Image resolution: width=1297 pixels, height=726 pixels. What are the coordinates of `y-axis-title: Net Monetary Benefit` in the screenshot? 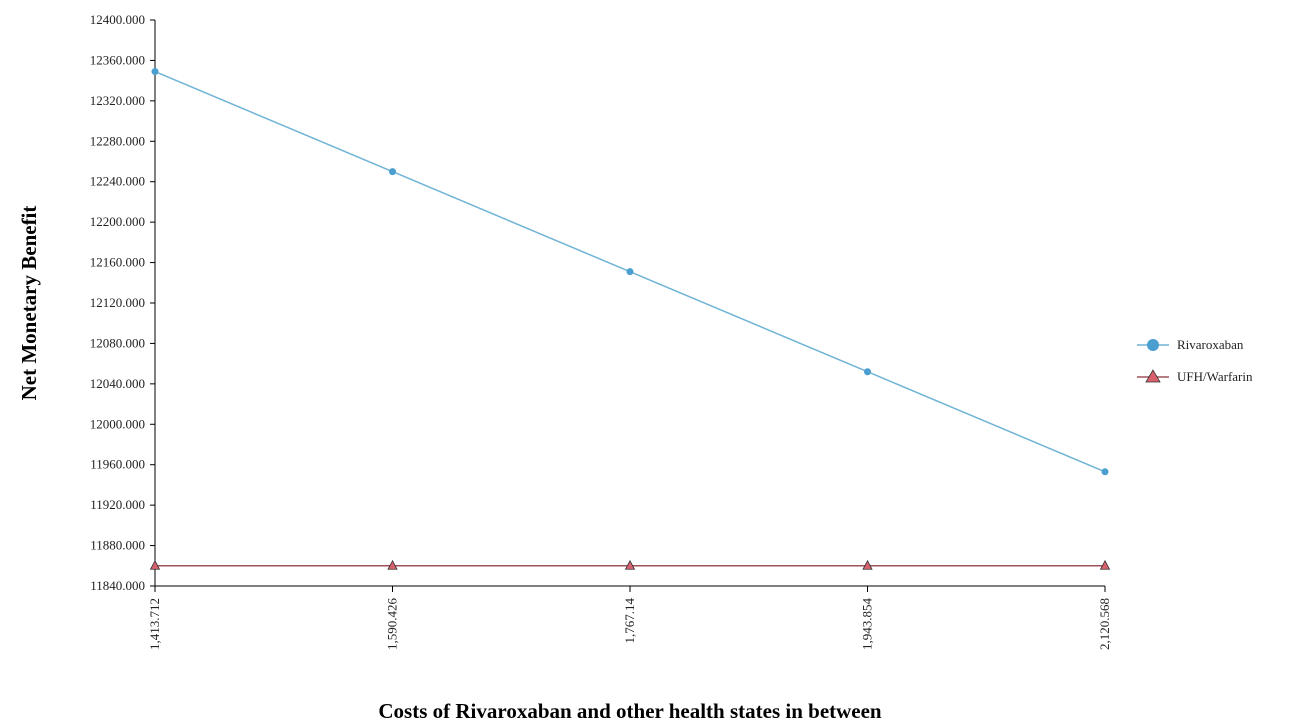 It's located at (29, 303).